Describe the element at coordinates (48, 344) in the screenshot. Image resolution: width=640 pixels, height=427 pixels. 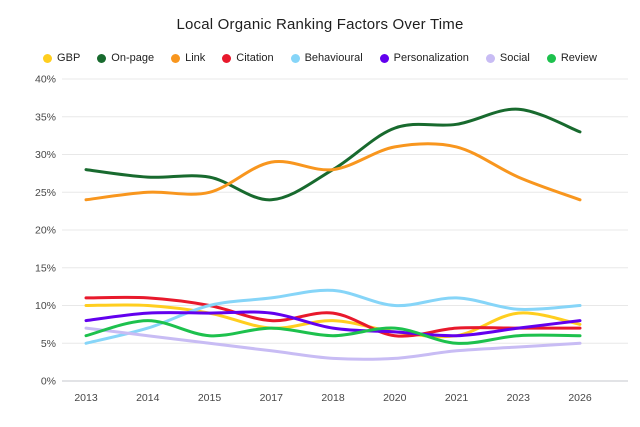
I see `y-tick-label: 5%` at that location.